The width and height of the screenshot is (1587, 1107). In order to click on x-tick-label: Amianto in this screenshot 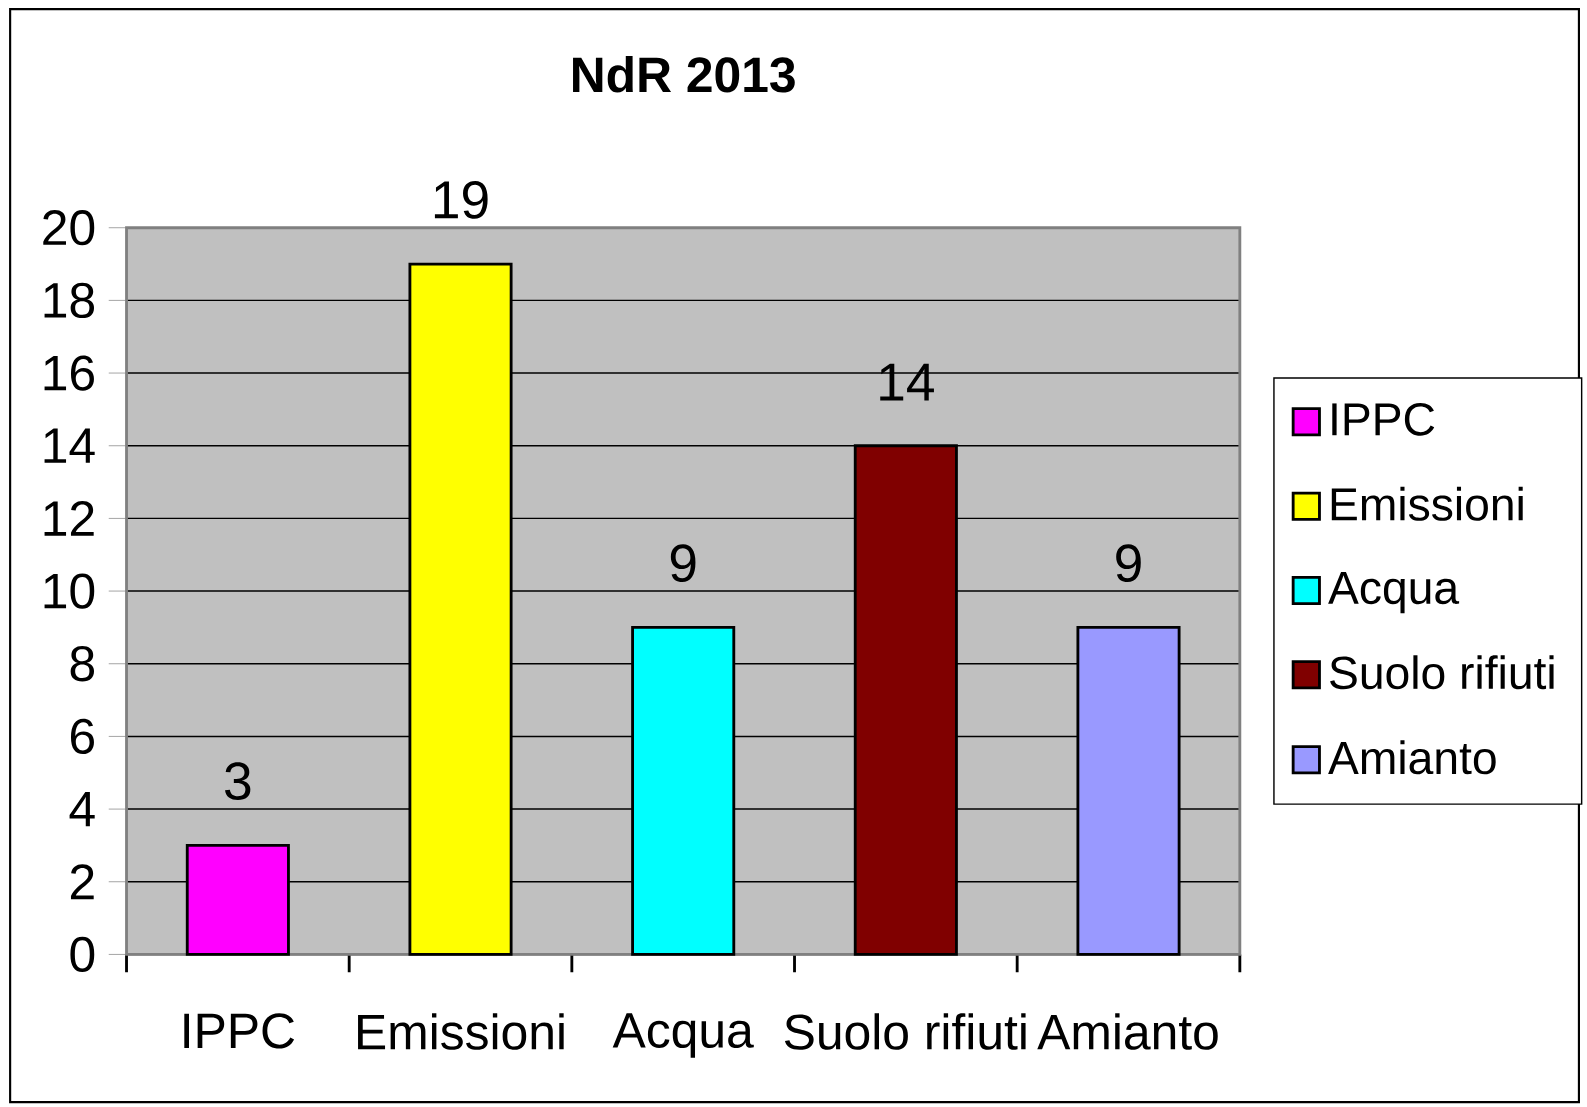, I will do `click(1127, 1031)`.